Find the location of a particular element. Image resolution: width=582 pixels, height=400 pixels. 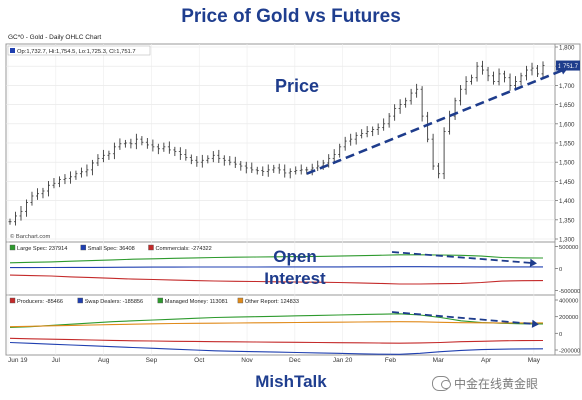

x-tick-label: Jul is located at coordinates (56, 360).